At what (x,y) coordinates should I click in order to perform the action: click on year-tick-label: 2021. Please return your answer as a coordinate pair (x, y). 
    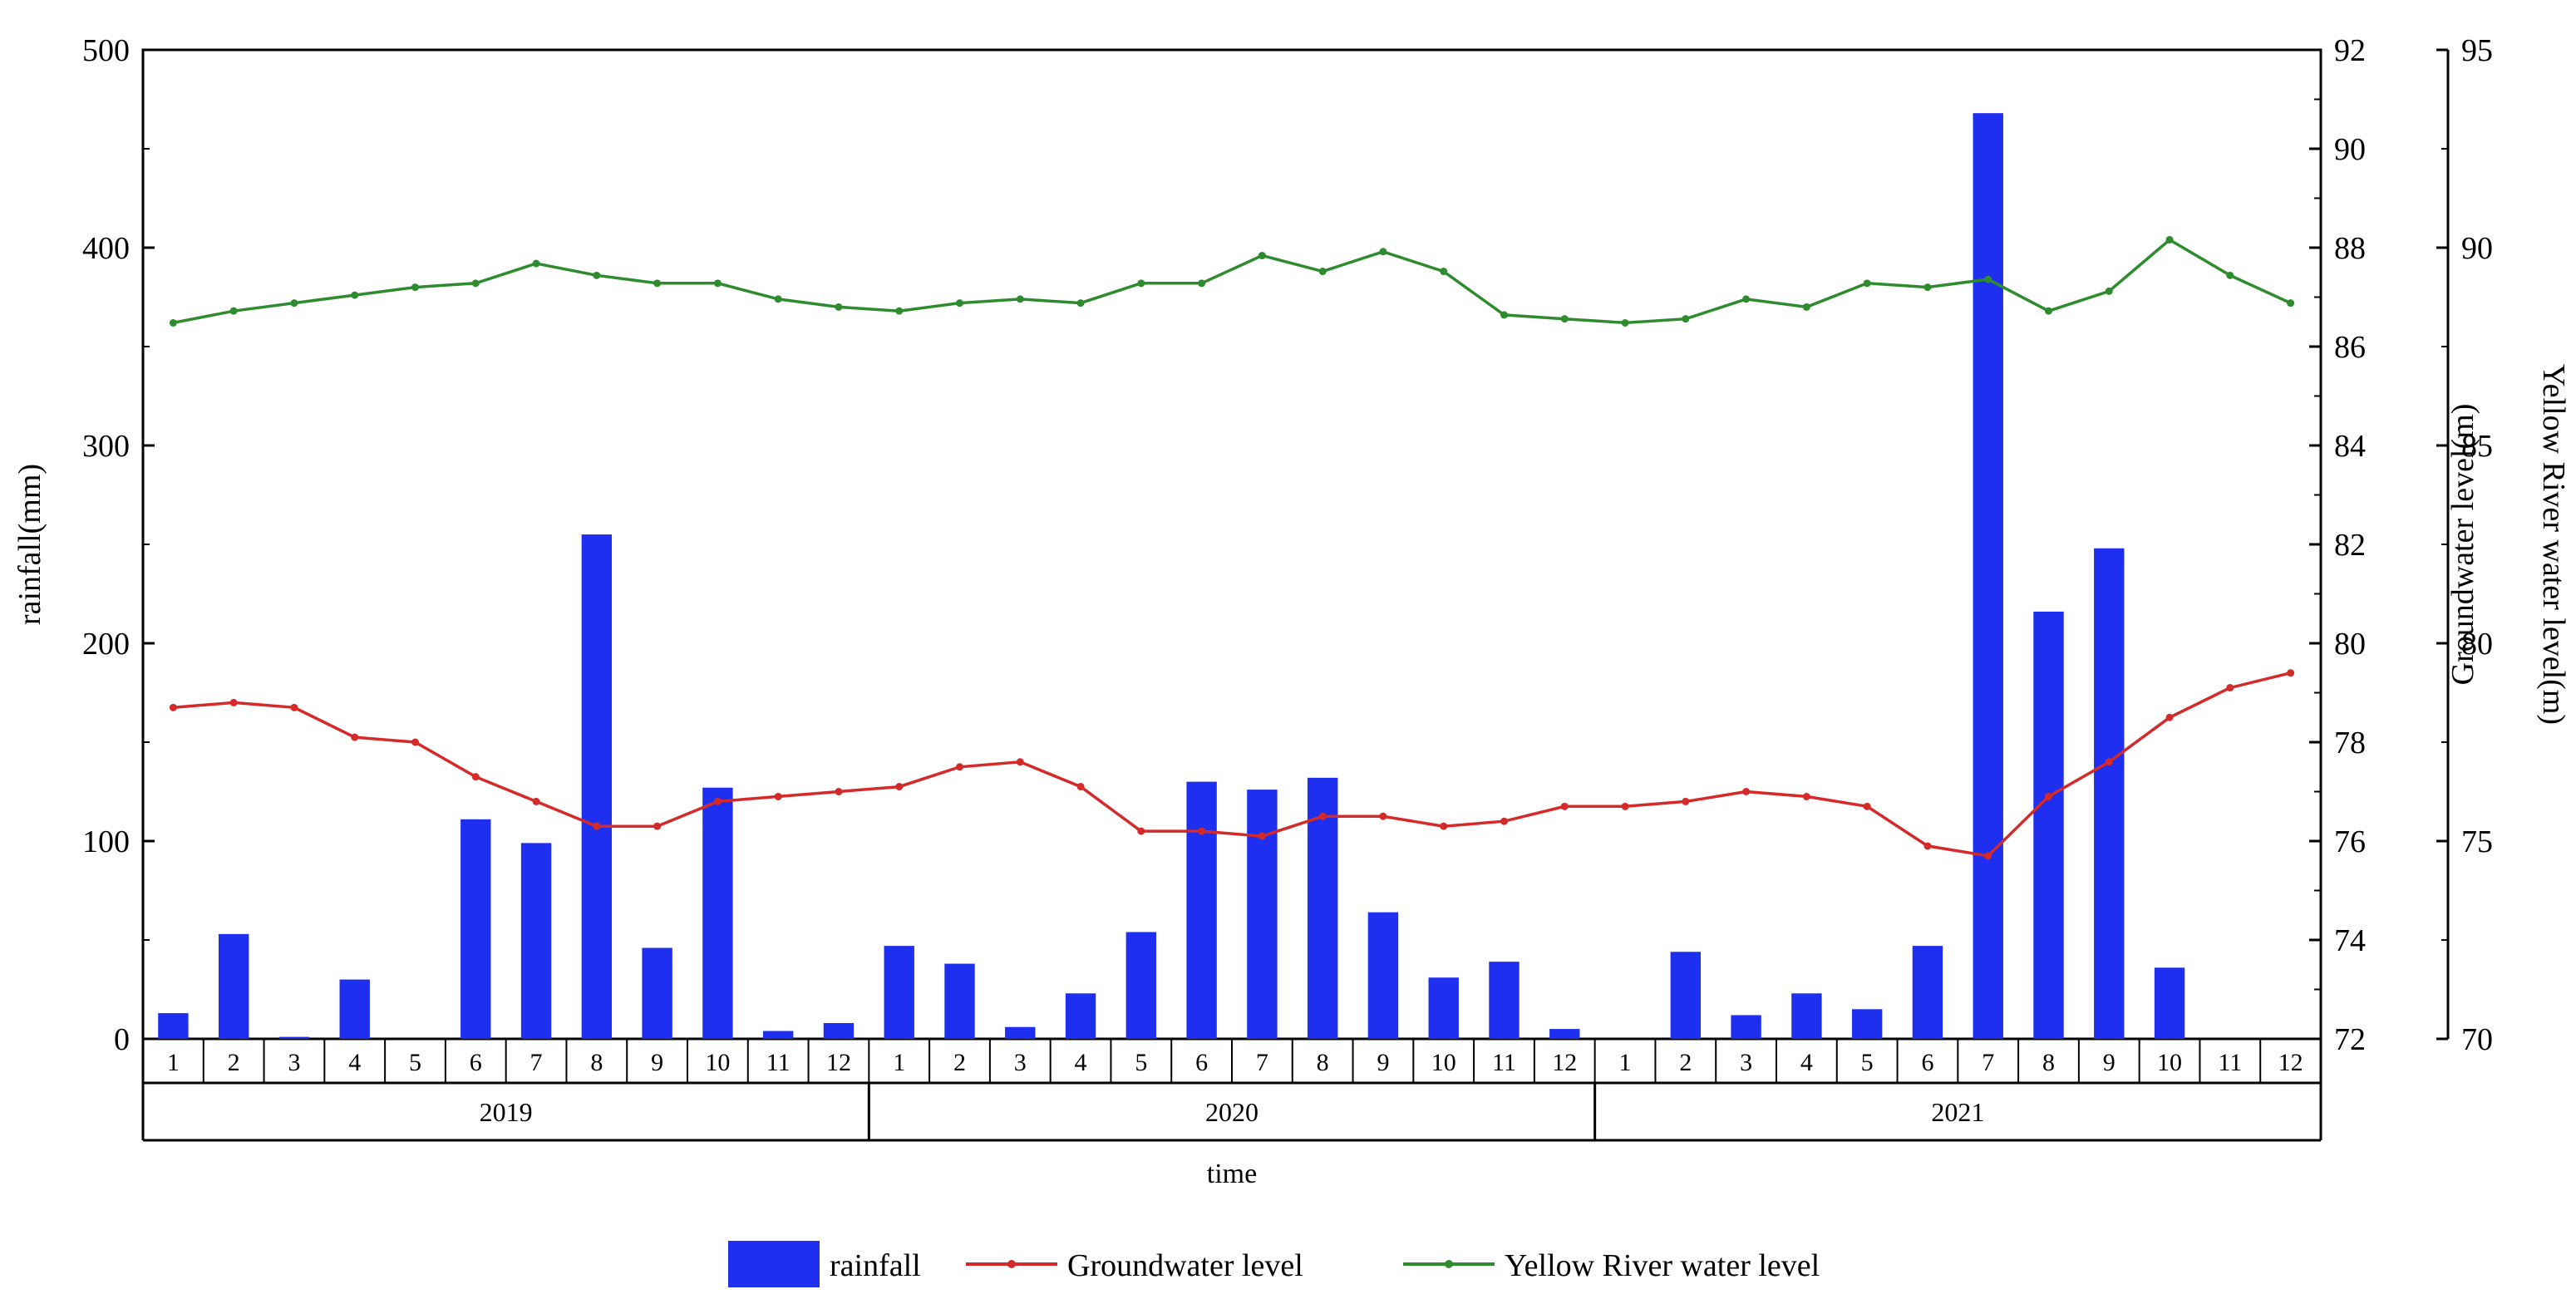
    Looking at the image, I should click on (1957, 1112).